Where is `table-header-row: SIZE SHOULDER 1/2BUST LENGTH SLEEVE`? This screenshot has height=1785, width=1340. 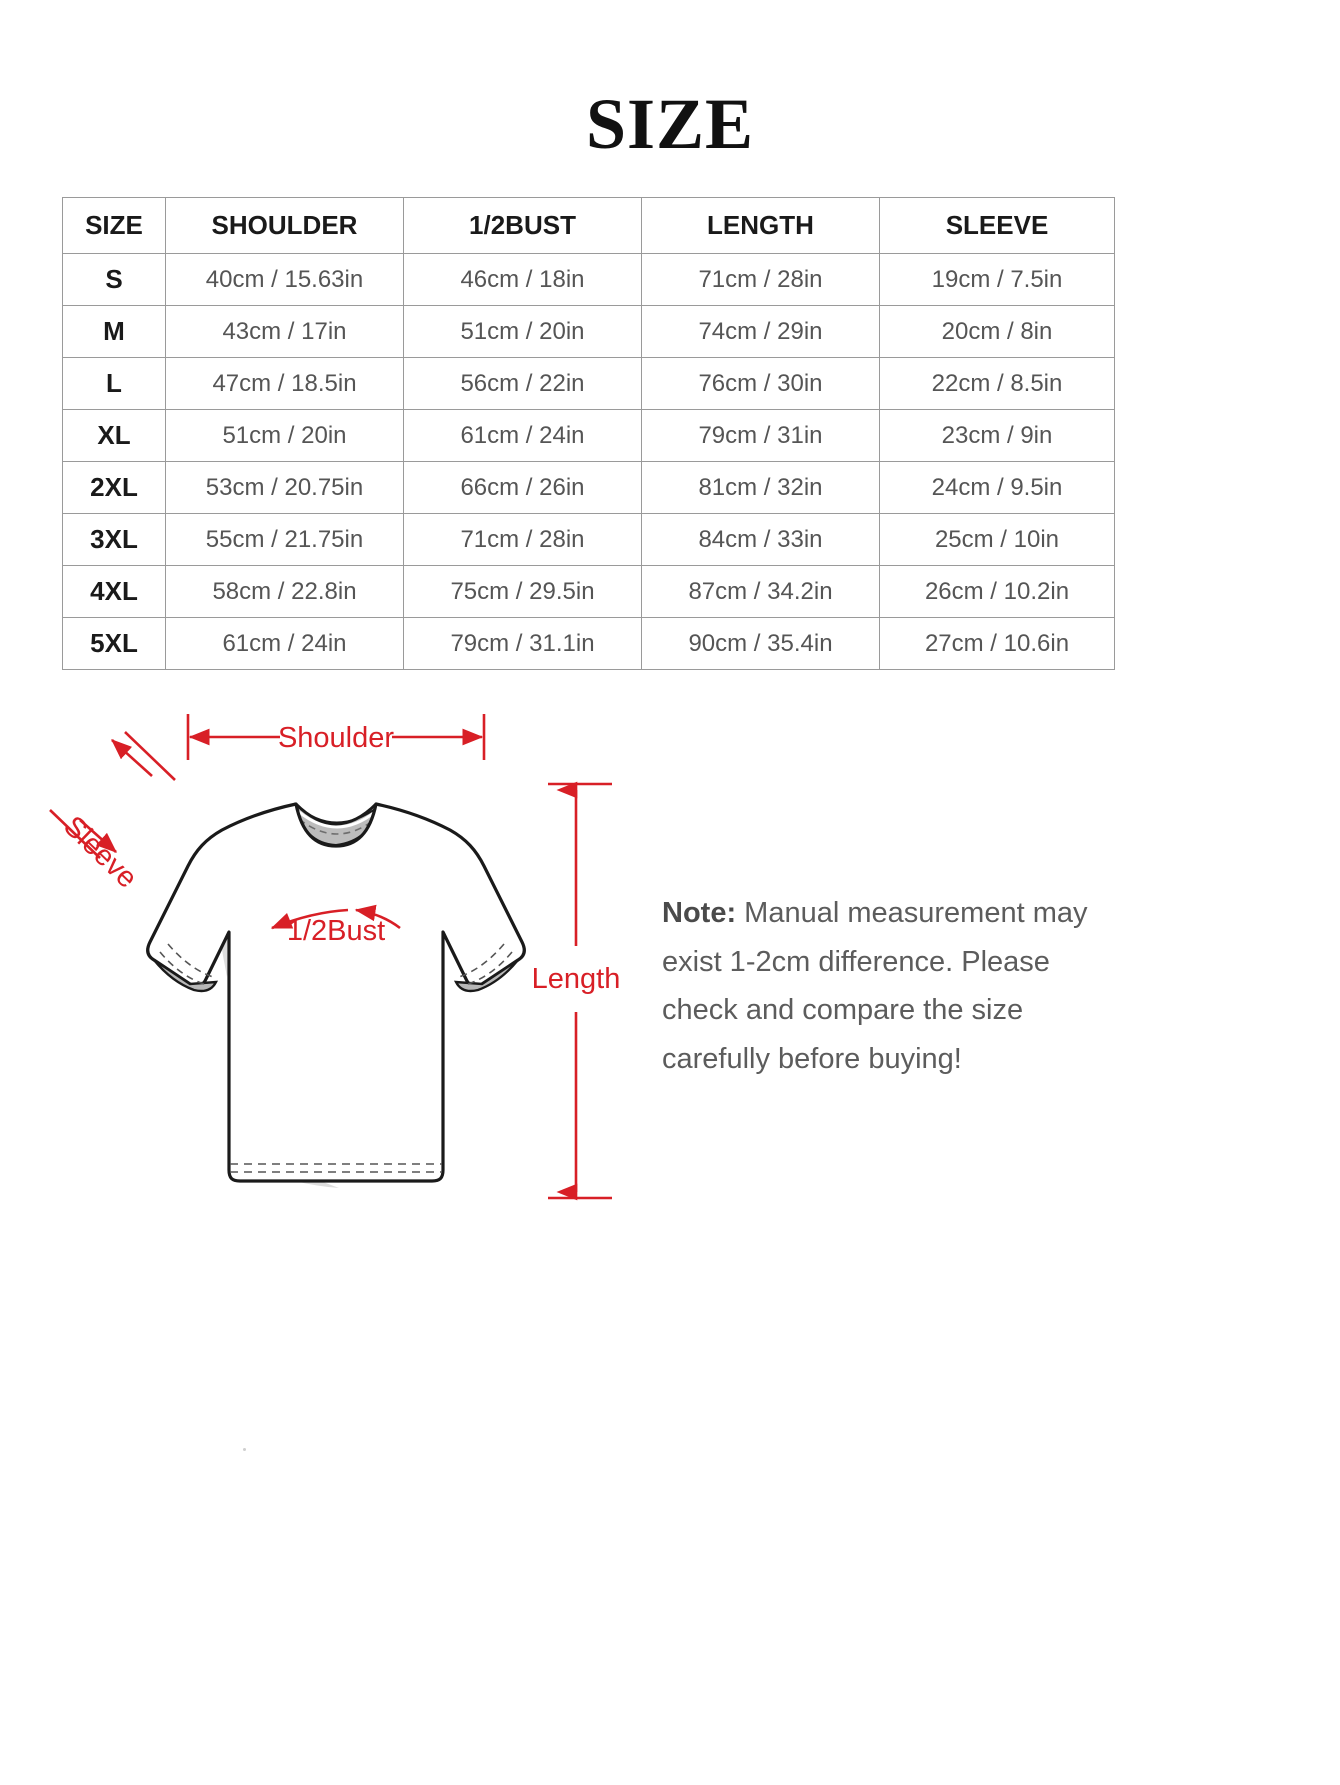 table-header-row: SIZE SHOULDER 1/2BUST LENGTH SLEEVE is located at coordinates (588, 225).